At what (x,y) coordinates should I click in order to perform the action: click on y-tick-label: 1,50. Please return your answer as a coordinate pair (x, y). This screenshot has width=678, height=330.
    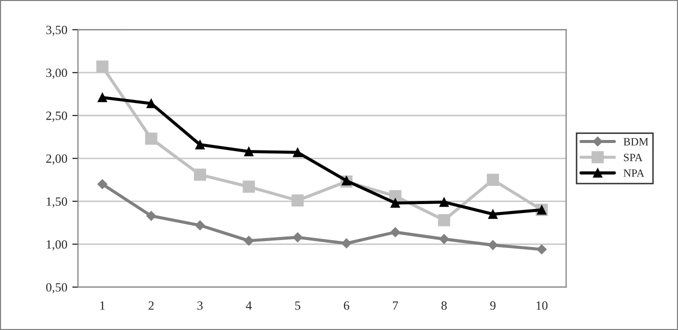
    Looking at the image, I should click on (57, 202).